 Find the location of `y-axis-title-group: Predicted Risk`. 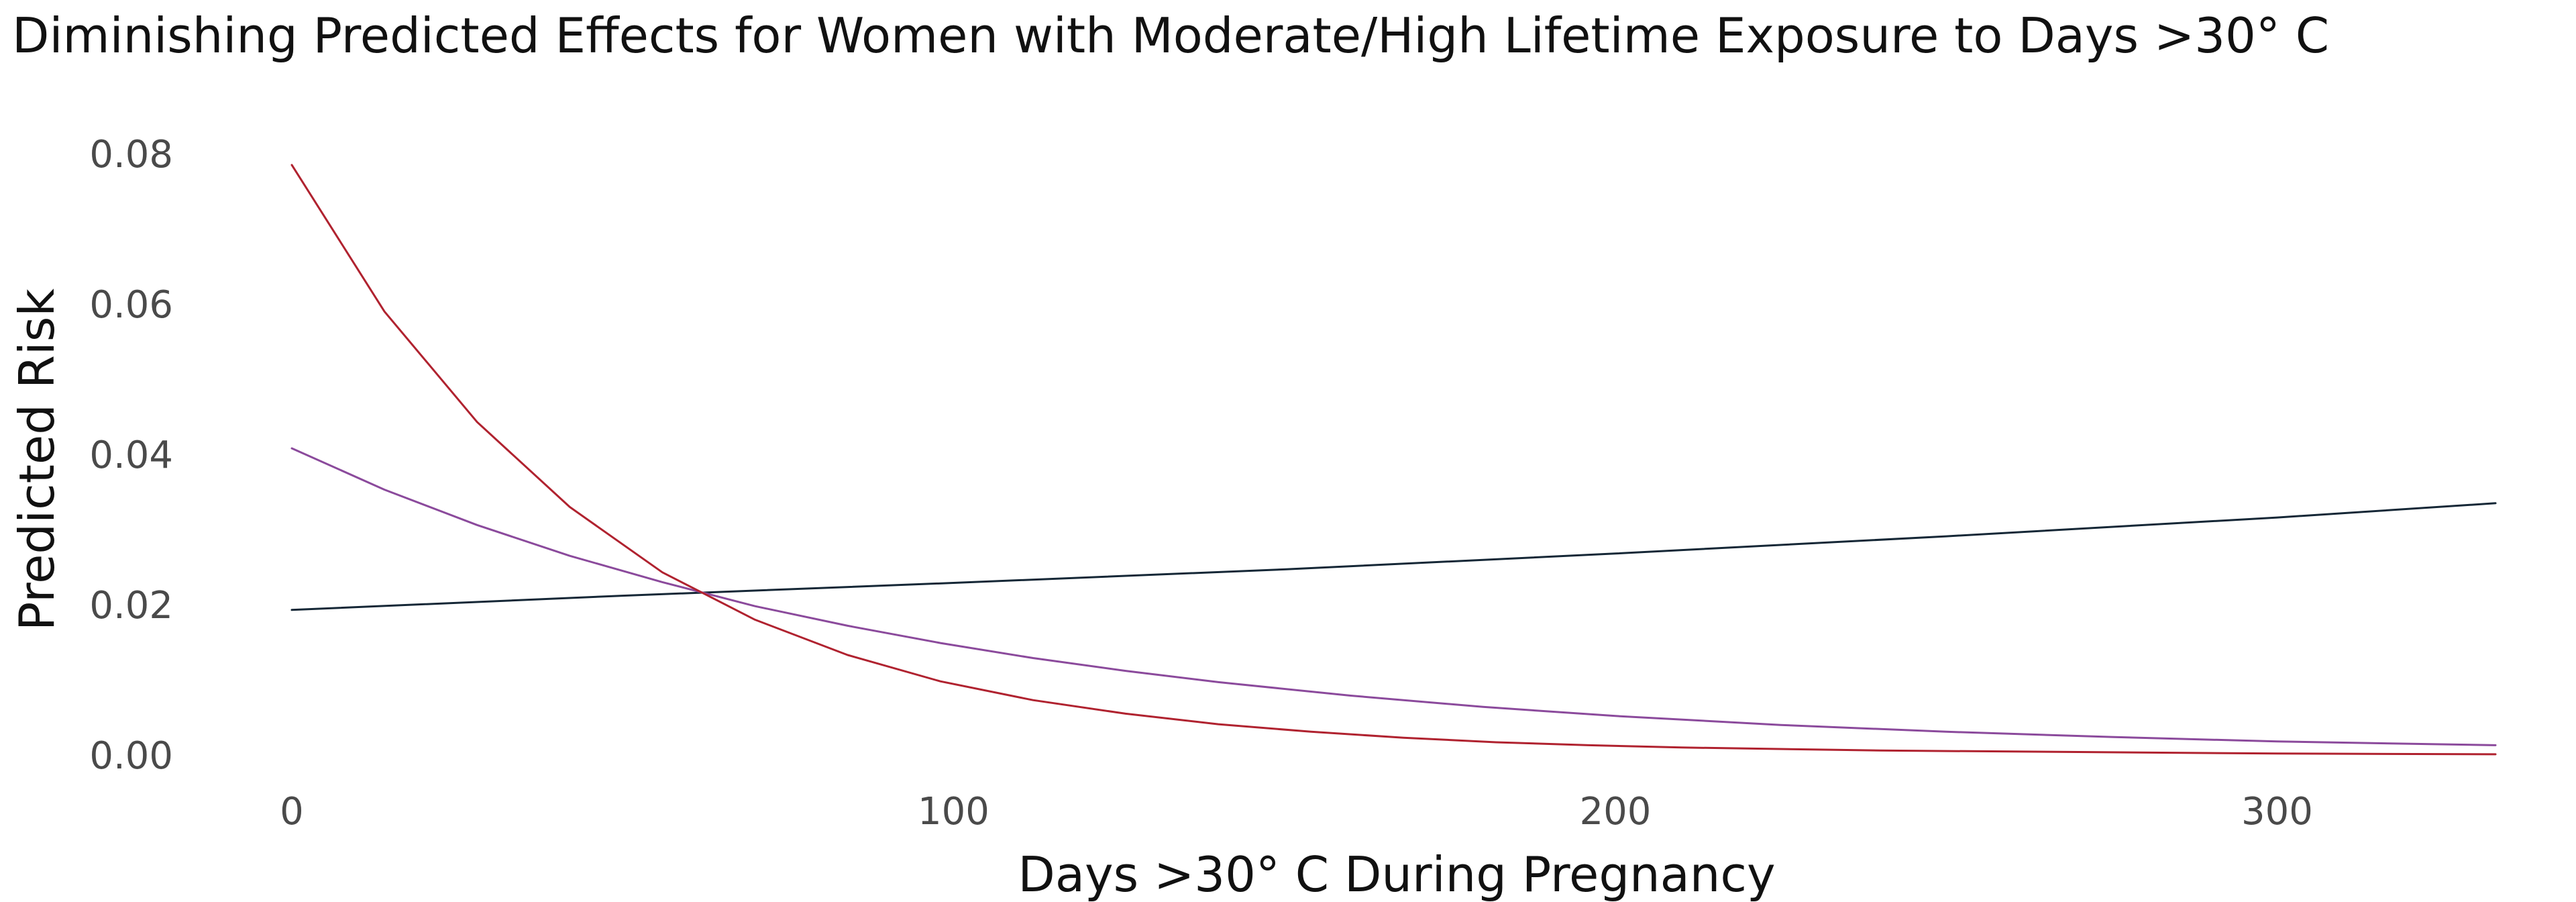

y-axis-title-group: Predicted Risk is located at coordinates (37, 460).